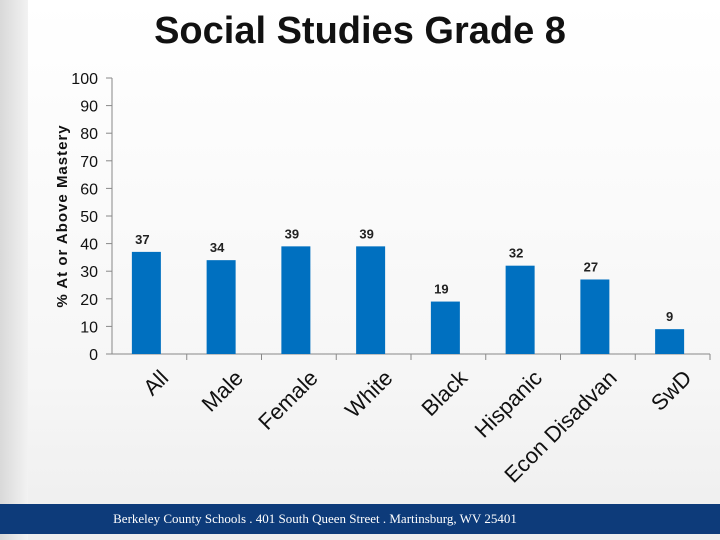 Image resolution: width=720 pixels, height=540 pixels. I want to click on x-tick-label: Hispanic, so click(508, 403).